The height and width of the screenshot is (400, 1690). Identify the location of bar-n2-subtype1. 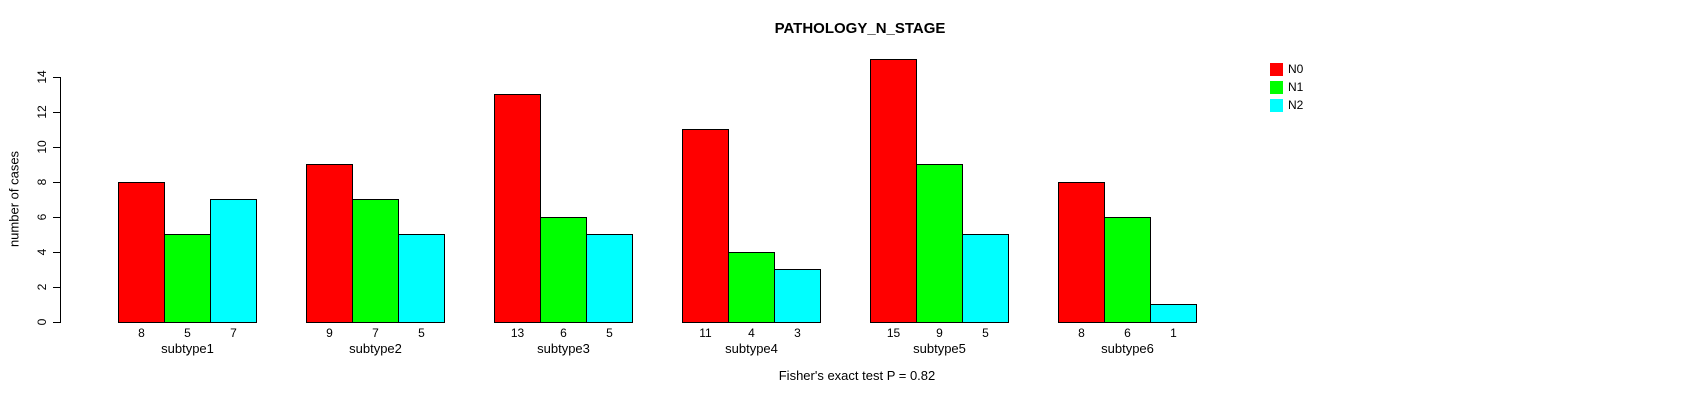
(233, 261).